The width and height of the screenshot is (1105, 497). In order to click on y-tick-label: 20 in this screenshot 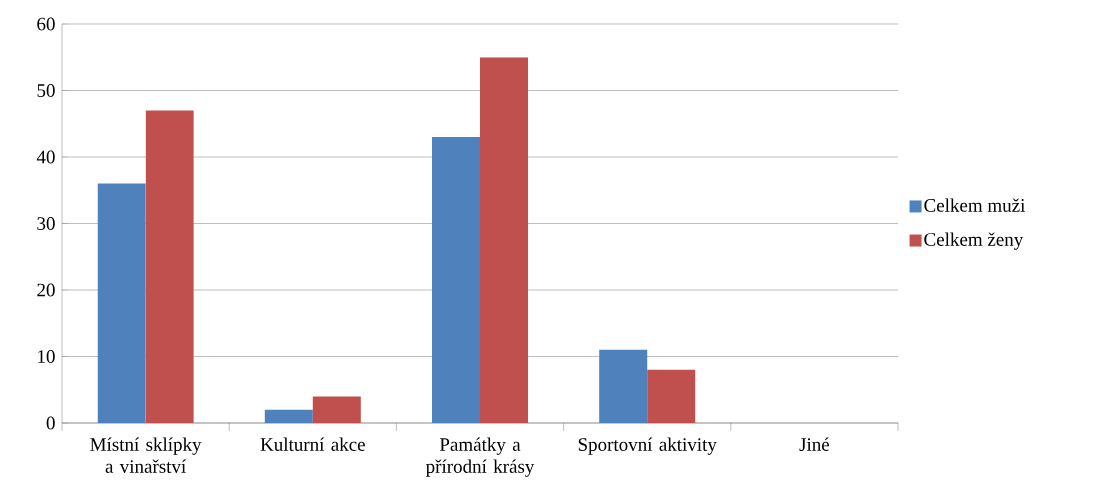, I will do `click(46, 290)`.